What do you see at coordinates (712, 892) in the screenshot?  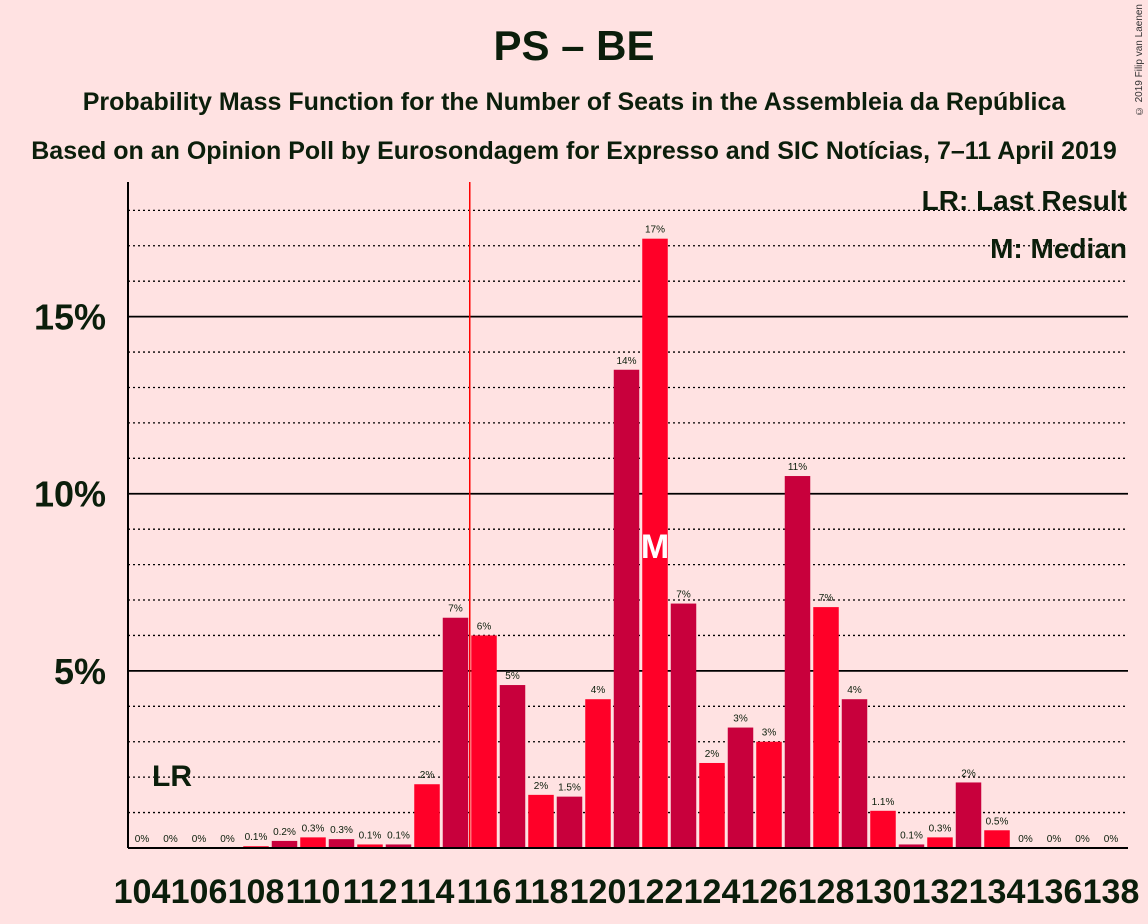 I see `x-tick-label: 124` at bounding box center [712, 892].